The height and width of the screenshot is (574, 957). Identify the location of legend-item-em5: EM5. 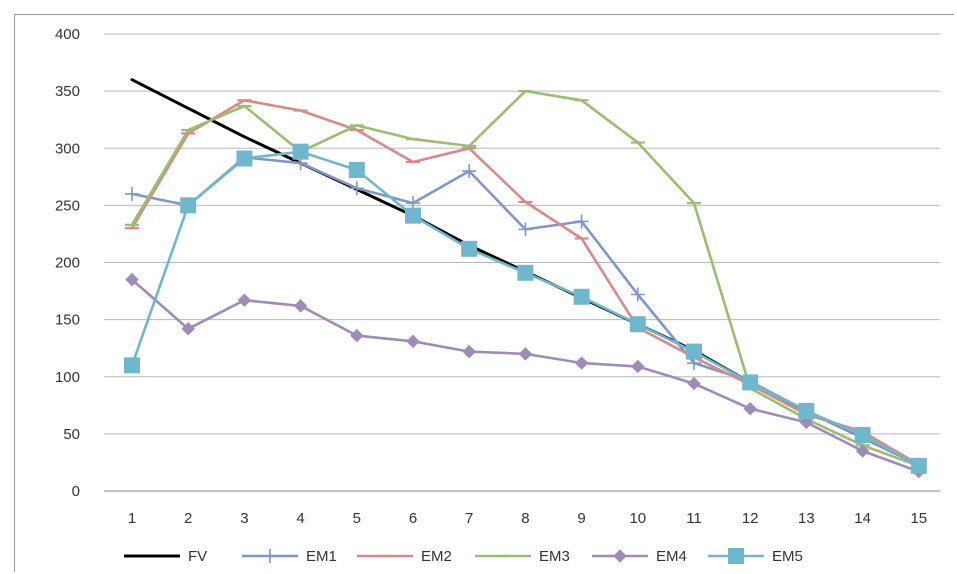
(755, 556).